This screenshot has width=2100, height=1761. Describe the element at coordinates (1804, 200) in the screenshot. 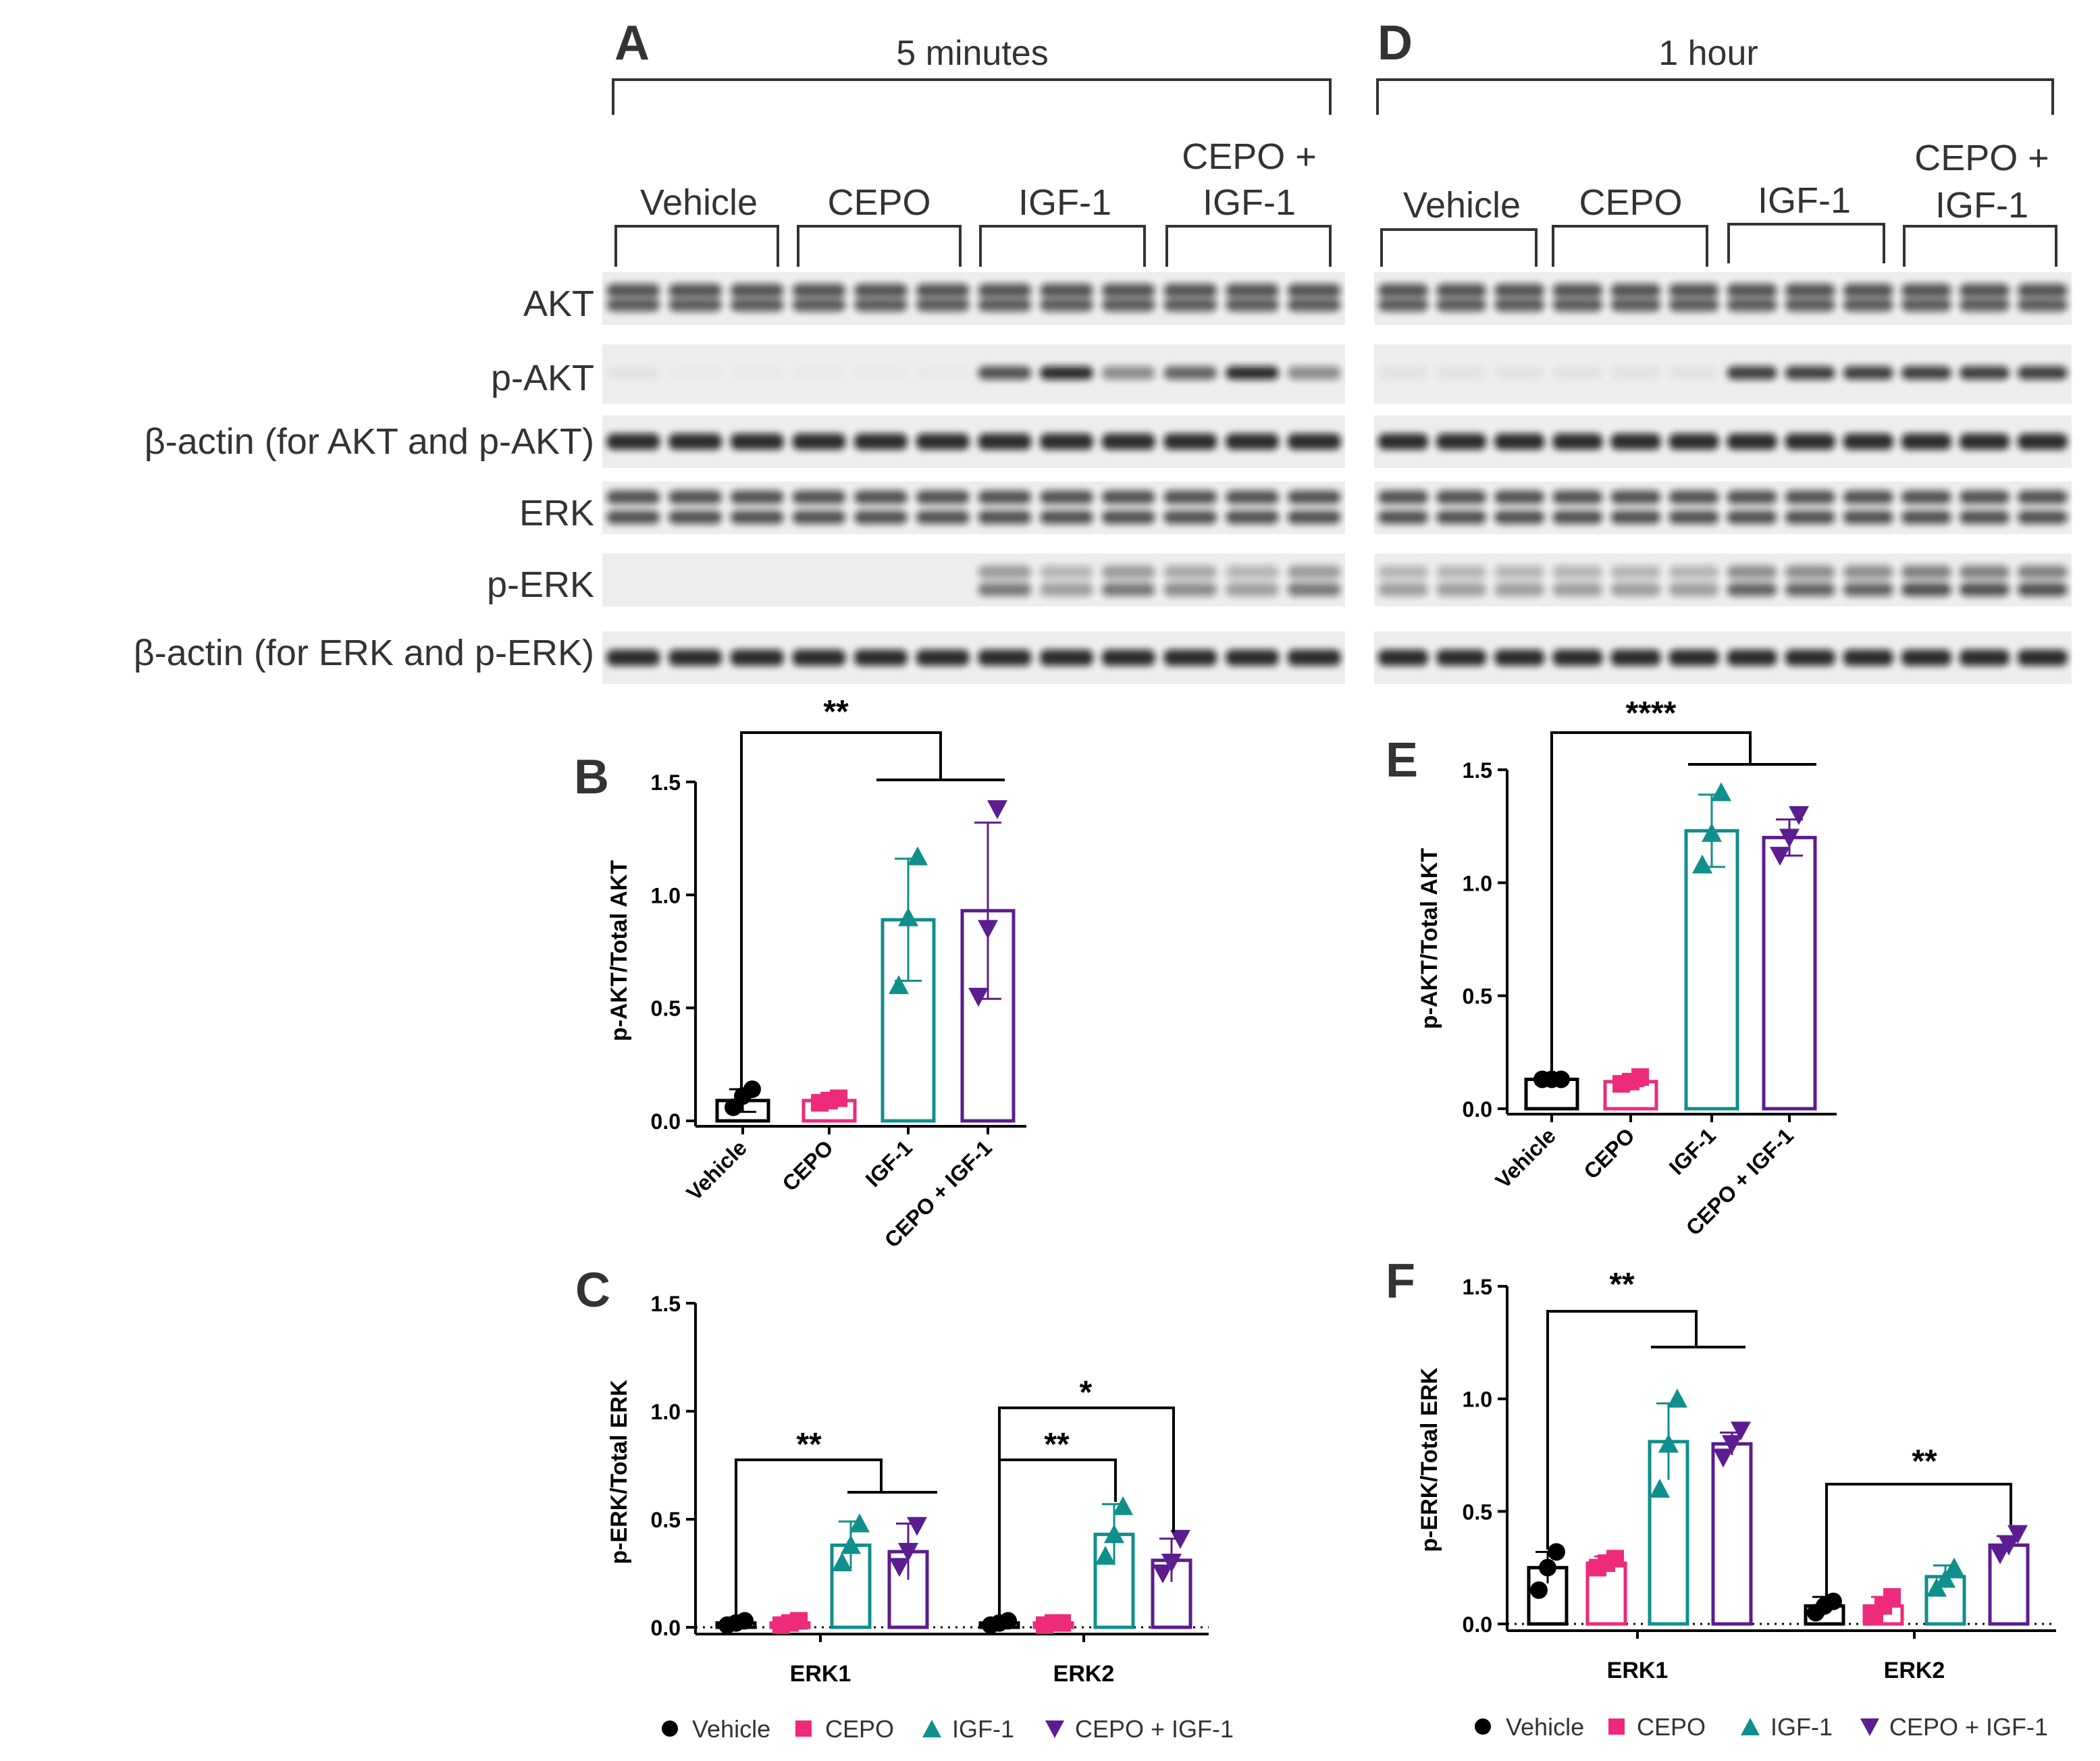

I see `panel-d-group-igf1: IGF-1` at that location.